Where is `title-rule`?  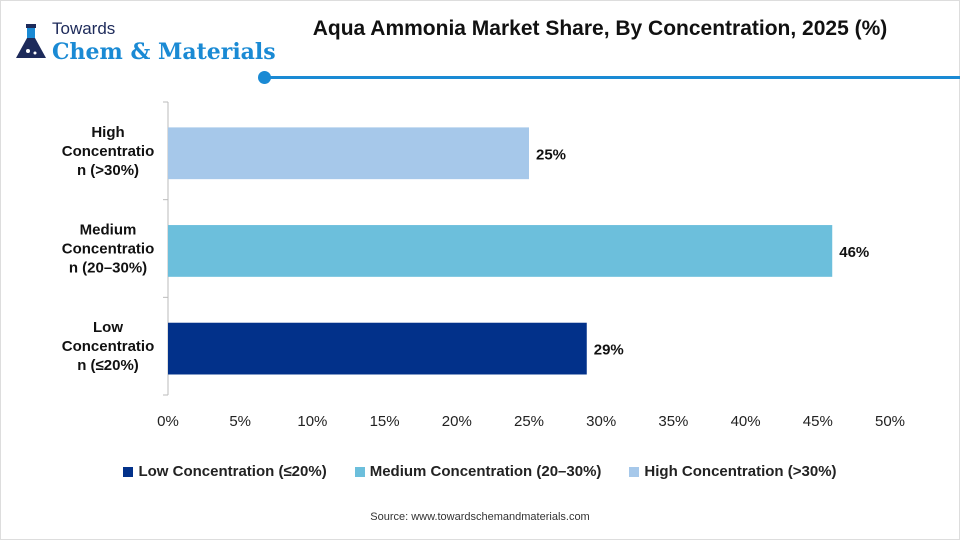
title-rule is located at coordinates (613, 77).